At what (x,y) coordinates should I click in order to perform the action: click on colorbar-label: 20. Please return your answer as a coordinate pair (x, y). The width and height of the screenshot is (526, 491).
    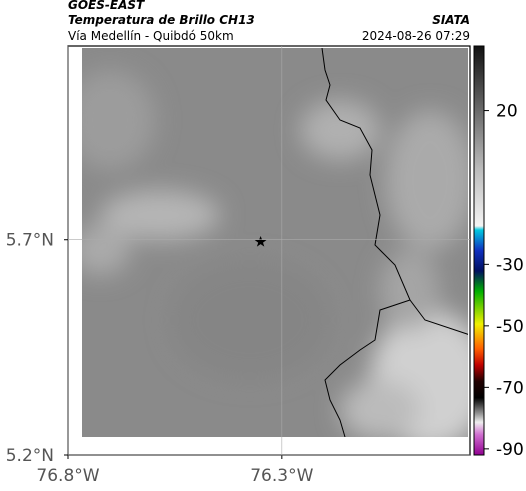
    Looking at the image, I should click on (507, 112).